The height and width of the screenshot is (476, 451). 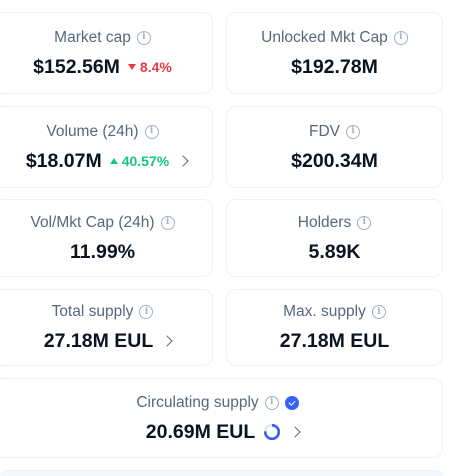 I want to click on market-cap-value: $152.56M, so click(x=76, y=66).